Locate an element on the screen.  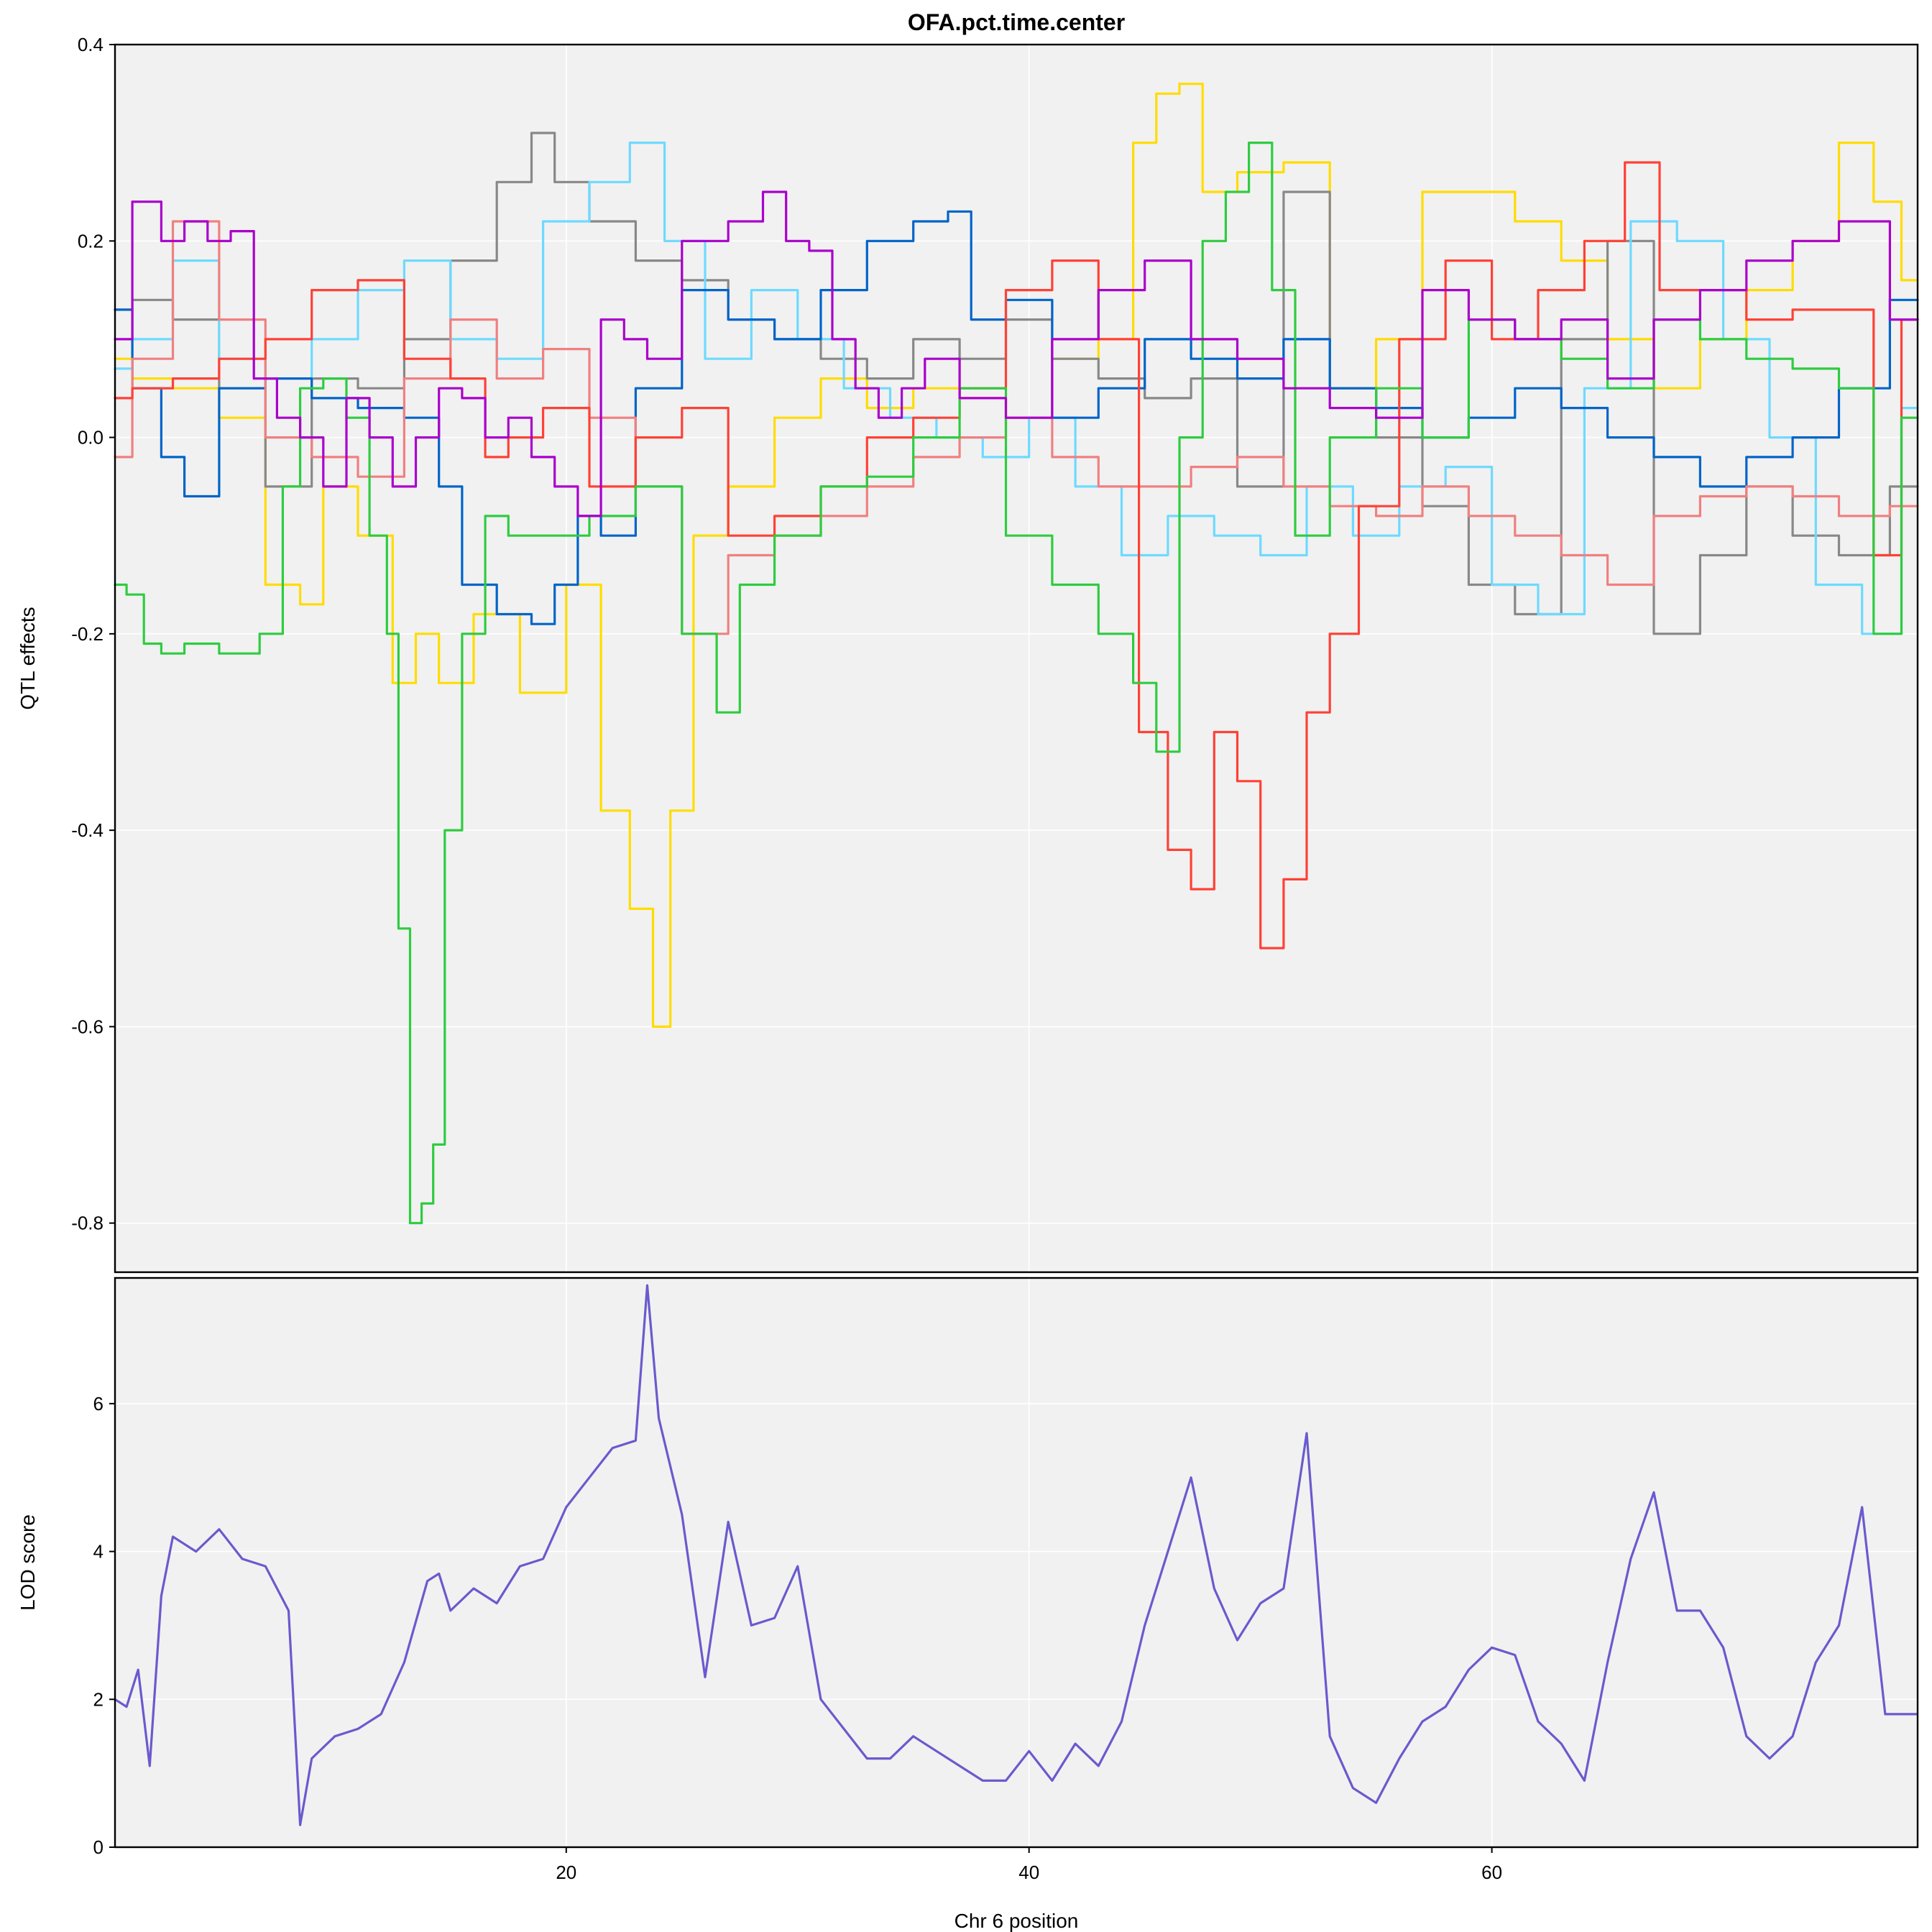
effects-ytick-label: -0.2 is located at coordinates (87, 634).